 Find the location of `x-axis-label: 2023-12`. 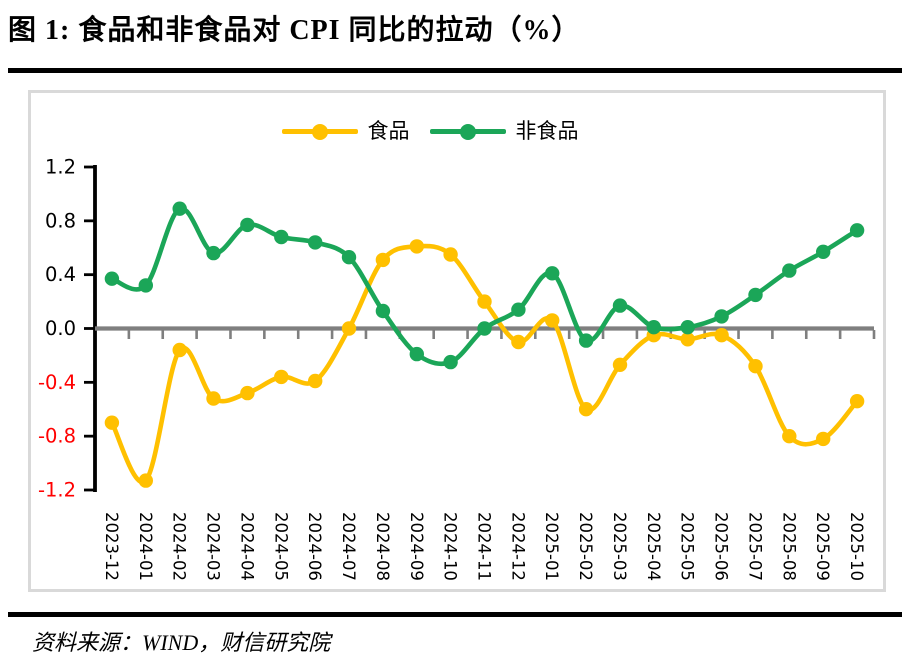

x-axis-label: 2023-12 is located at coordinates (111, 546).